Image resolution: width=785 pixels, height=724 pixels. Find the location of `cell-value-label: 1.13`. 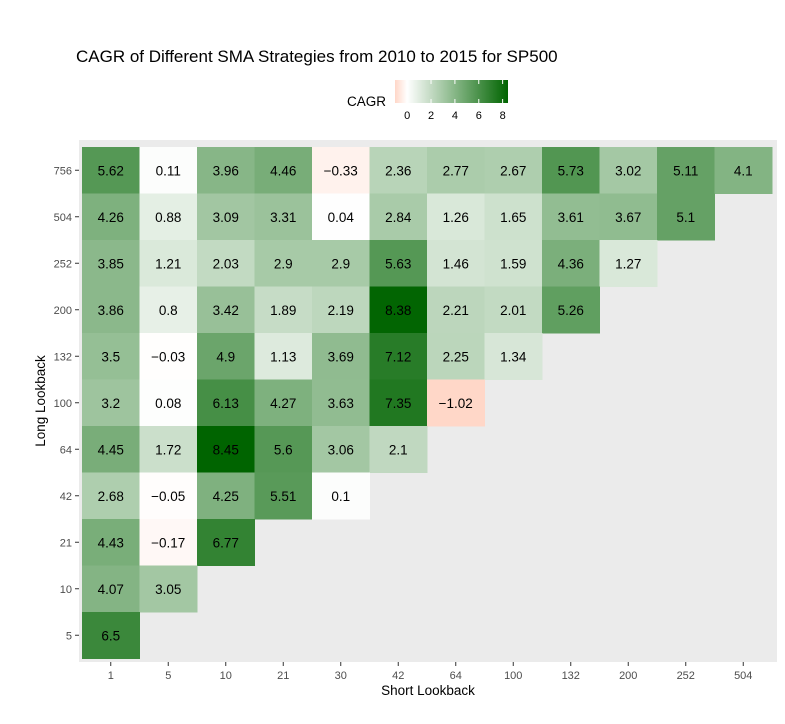

cell-value-label: 1.13 is located at coordinates (283, 356).